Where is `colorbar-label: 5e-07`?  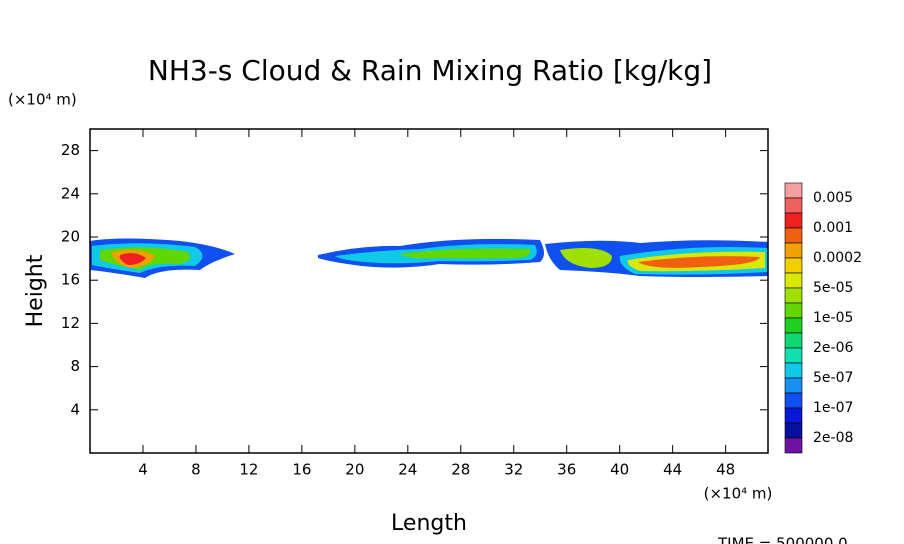 colorbar-label: 5e-07 is located at coordinates (833, 378).